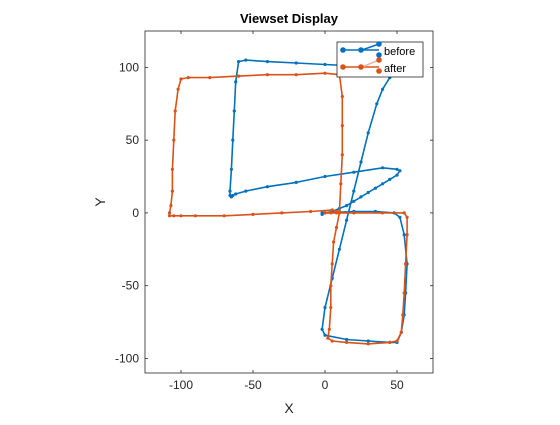  Describe the element at coordinates (370, 63) in the screenshot. I see `legend-swatch-after-link` at that location.